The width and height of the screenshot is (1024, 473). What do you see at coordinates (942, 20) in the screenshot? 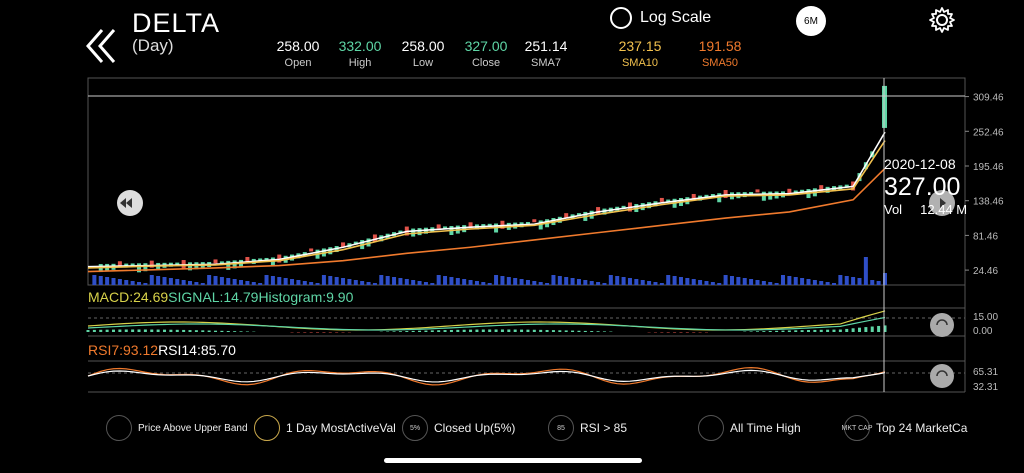
I see `gear-icon` at bounding box center [942, 20].